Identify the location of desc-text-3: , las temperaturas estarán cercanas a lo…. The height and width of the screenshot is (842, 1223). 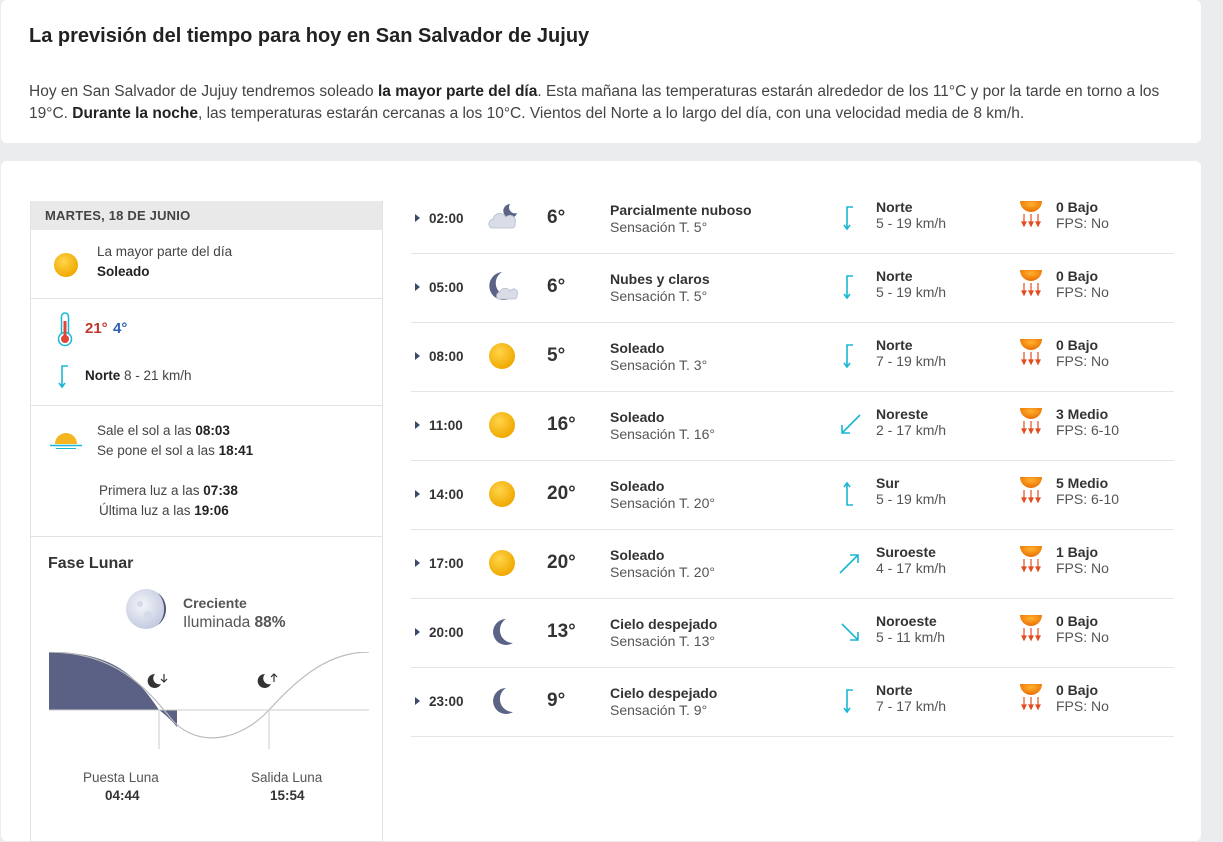
(611, 113).